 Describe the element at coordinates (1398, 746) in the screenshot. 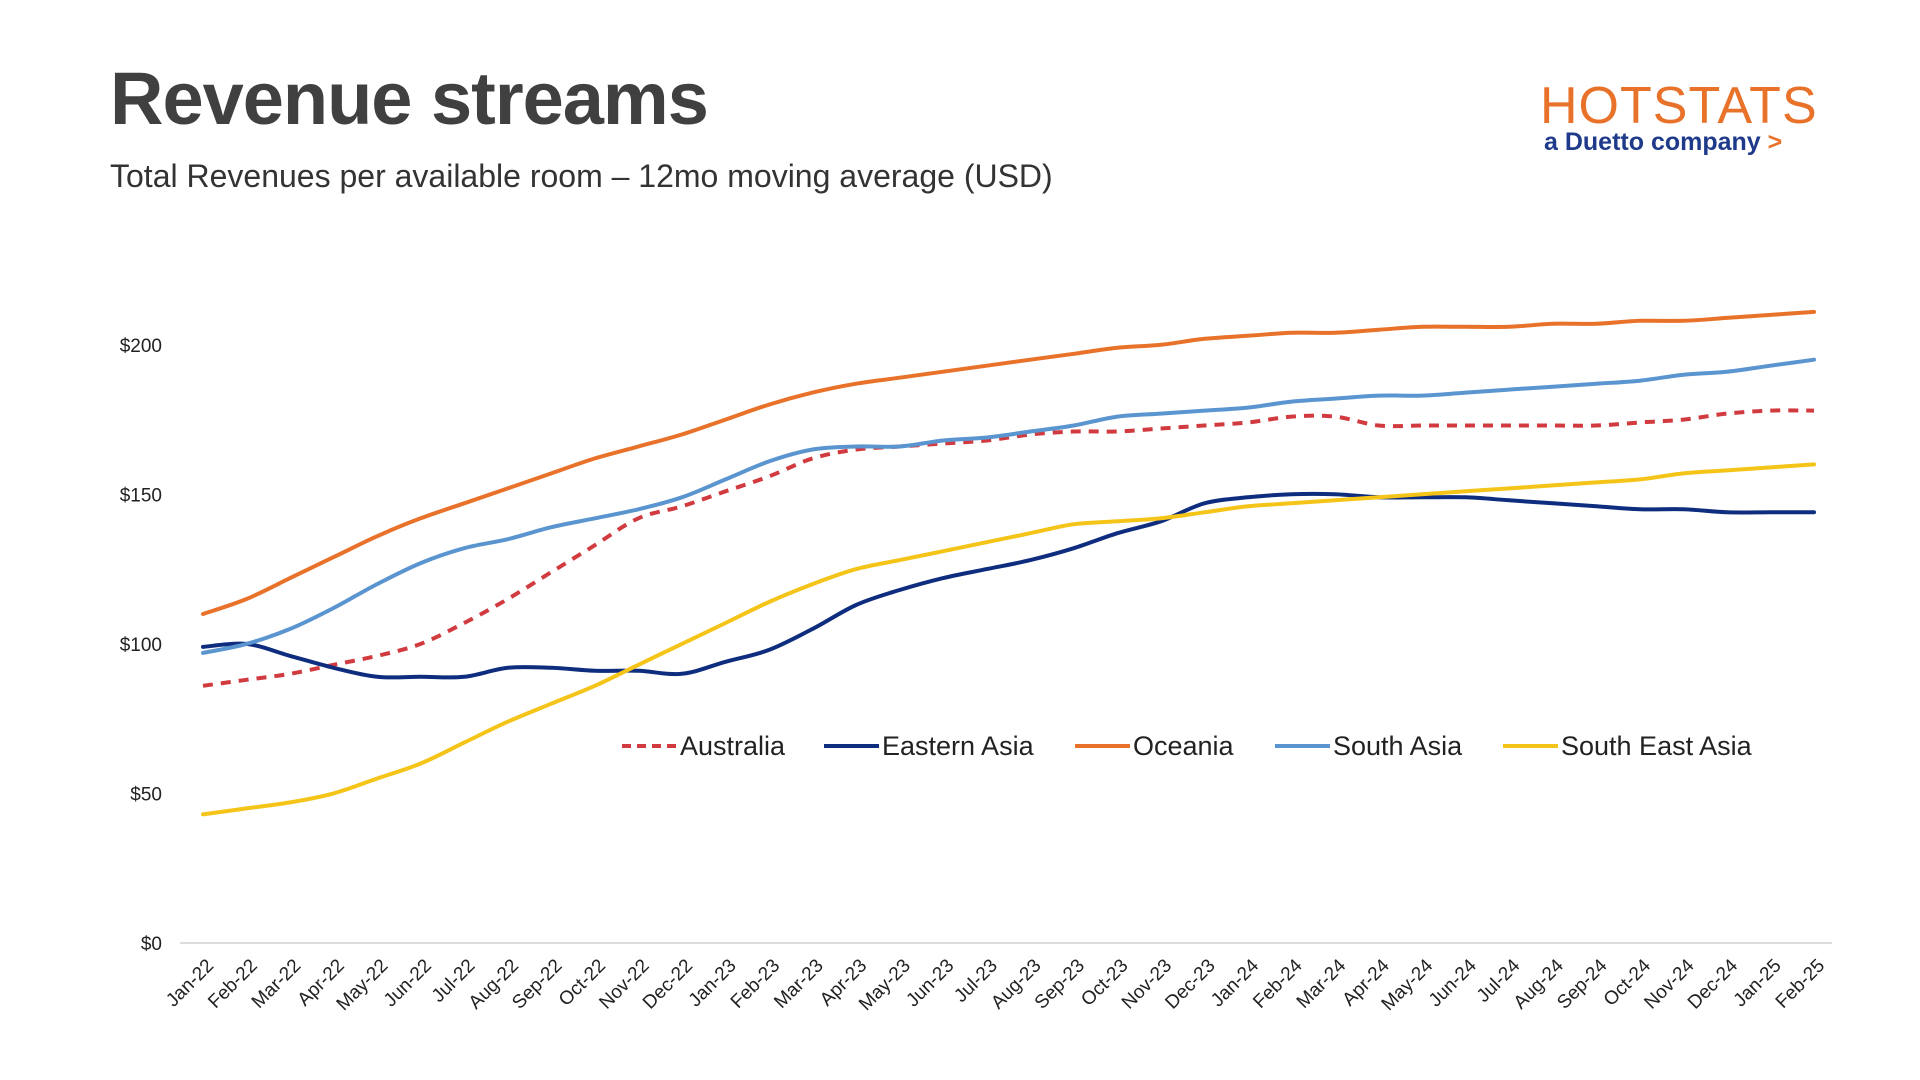

I see `legend-label: South Asia` at that location.